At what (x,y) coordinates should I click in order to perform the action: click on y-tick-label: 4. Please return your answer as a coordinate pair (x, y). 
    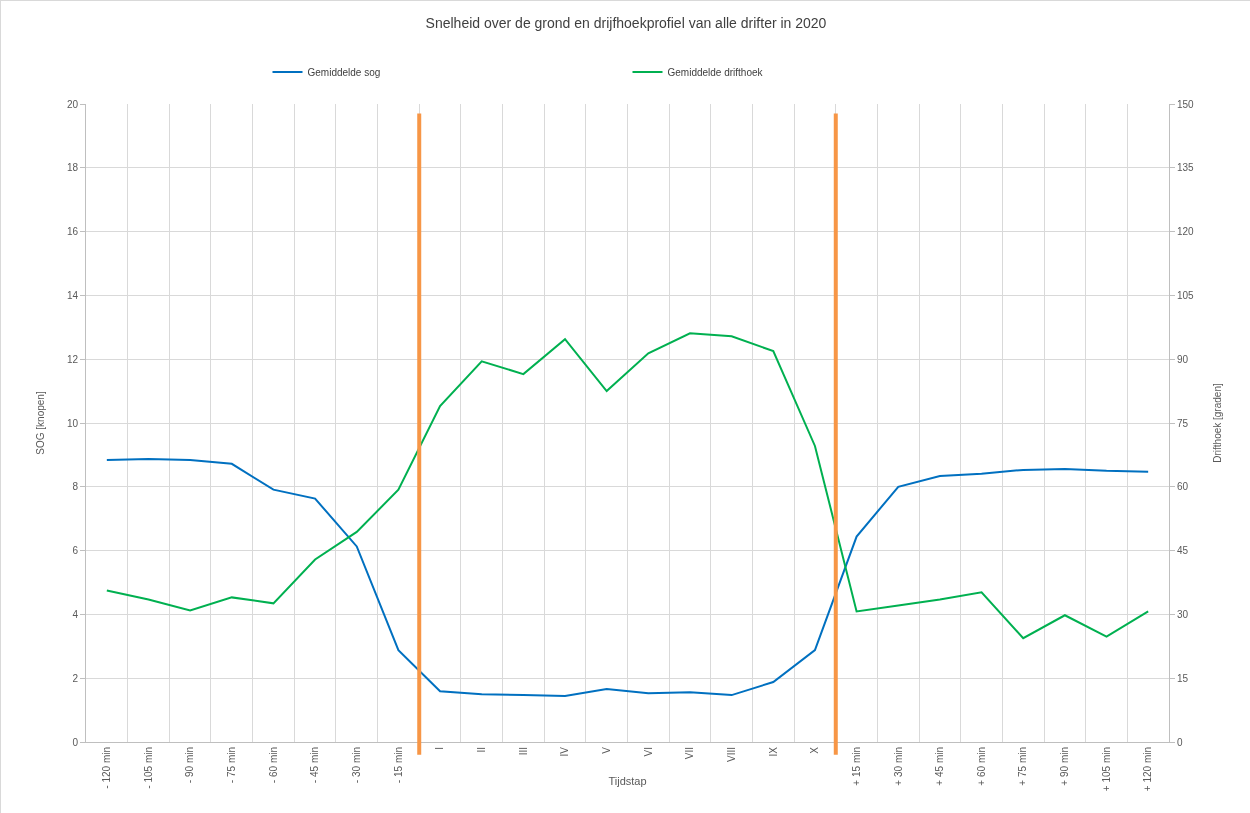
    Looking at the image, I should click on (75, 614).